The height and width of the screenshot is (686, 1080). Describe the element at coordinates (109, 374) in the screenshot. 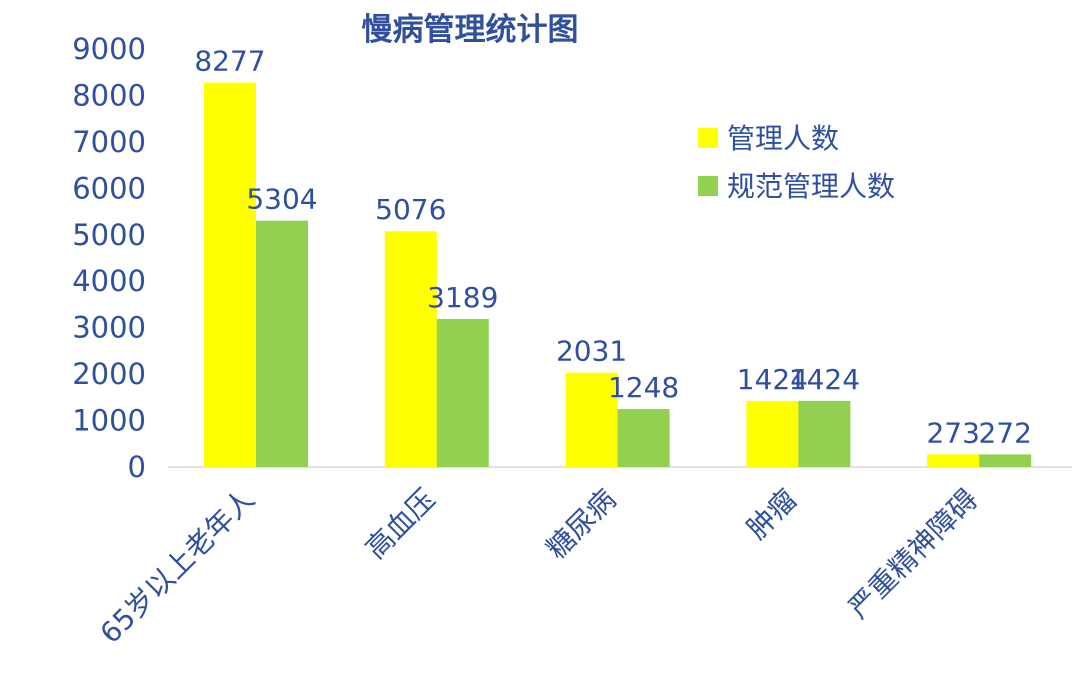

I see `y-tick-label: 2000` at that location.